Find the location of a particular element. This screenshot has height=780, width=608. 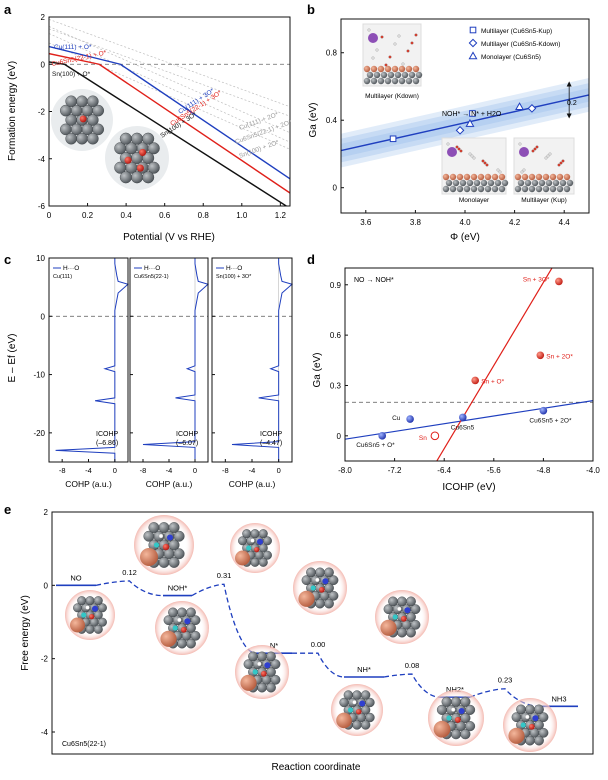

inset-label-monolayer: Monolayer is located at coordinates (474, 200).